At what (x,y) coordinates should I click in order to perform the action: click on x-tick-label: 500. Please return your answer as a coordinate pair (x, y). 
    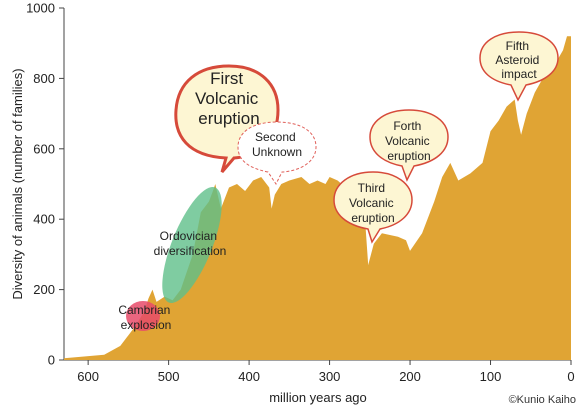
    Looking at the image, I should click on (169, 376).